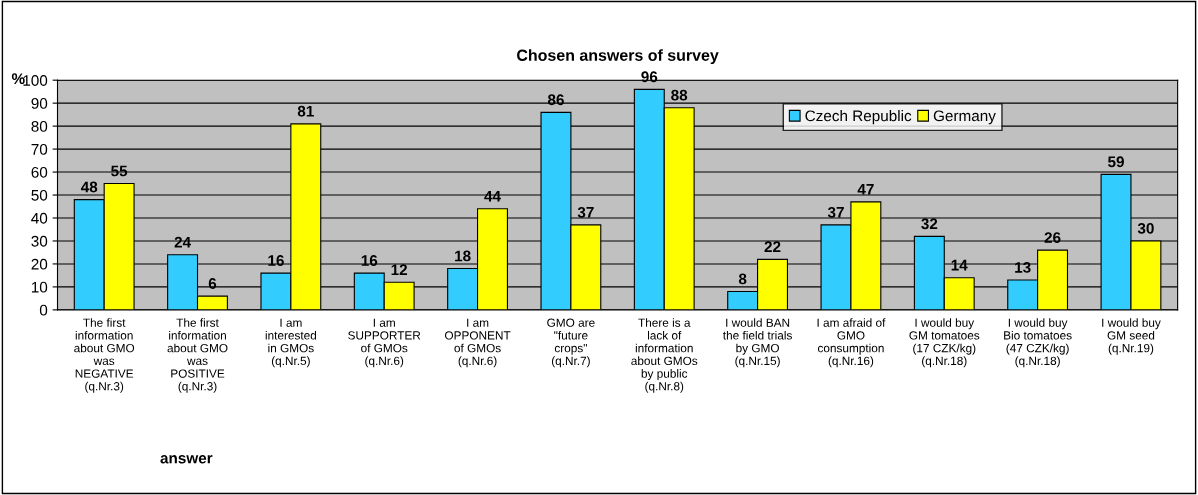 This screenshot has width=1198, height=495. I want to click on x-tick-label: I would buy GM seed (q.Nr.19), so click(1131, 336).